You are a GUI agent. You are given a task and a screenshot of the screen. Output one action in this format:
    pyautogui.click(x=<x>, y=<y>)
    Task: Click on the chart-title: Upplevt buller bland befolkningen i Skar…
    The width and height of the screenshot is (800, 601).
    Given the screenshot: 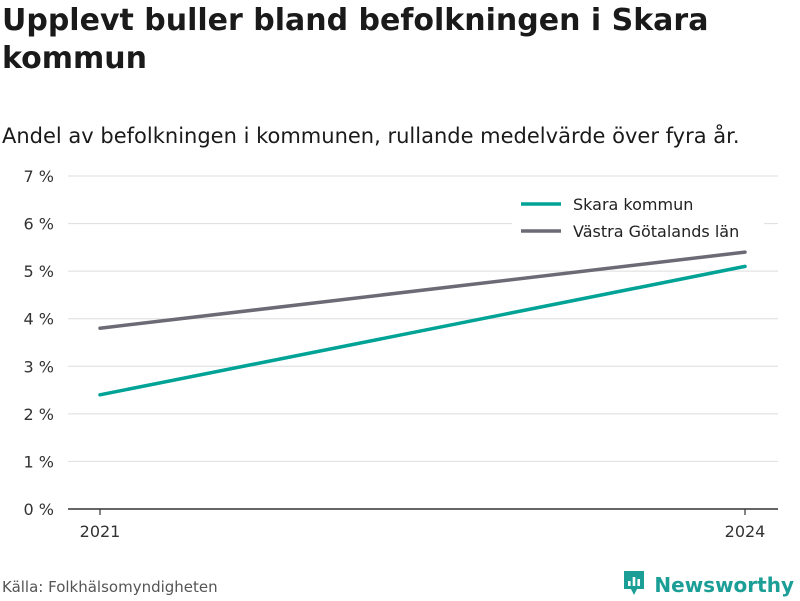 What is the action you would take?
    pyautogui.click(x=355, y=39)
    